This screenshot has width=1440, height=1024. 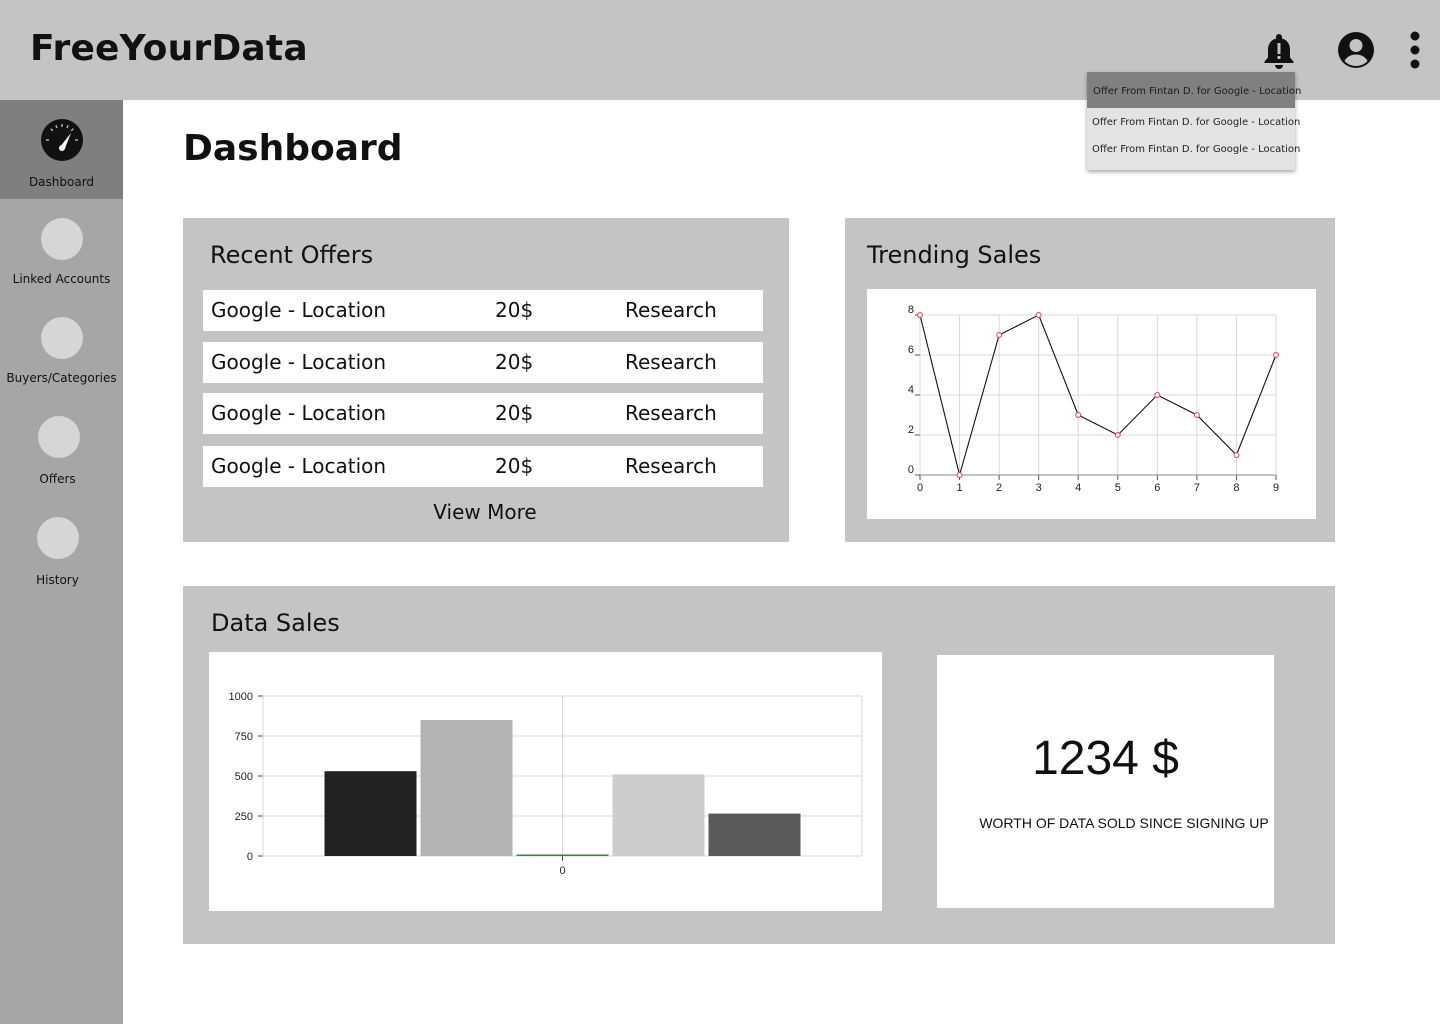 I want to click on app-title: FreeYourData, so click(x=169, y=48).